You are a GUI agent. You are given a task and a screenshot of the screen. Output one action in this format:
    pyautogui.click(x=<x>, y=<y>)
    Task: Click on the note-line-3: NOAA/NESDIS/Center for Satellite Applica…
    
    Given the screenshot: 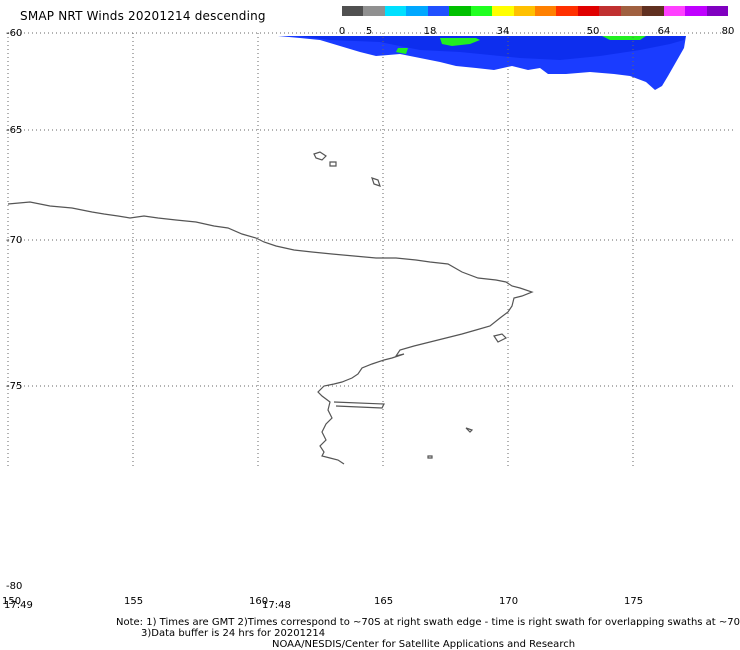 What is the action you would take?
    pyautogui.click(x=424, y=644)
    